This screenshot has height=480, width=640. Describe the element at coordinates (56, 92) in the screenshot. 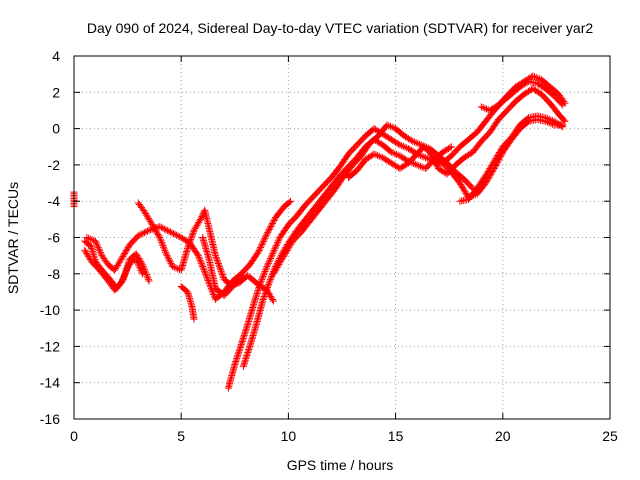

I see `y-tick-label: 2` at that location.